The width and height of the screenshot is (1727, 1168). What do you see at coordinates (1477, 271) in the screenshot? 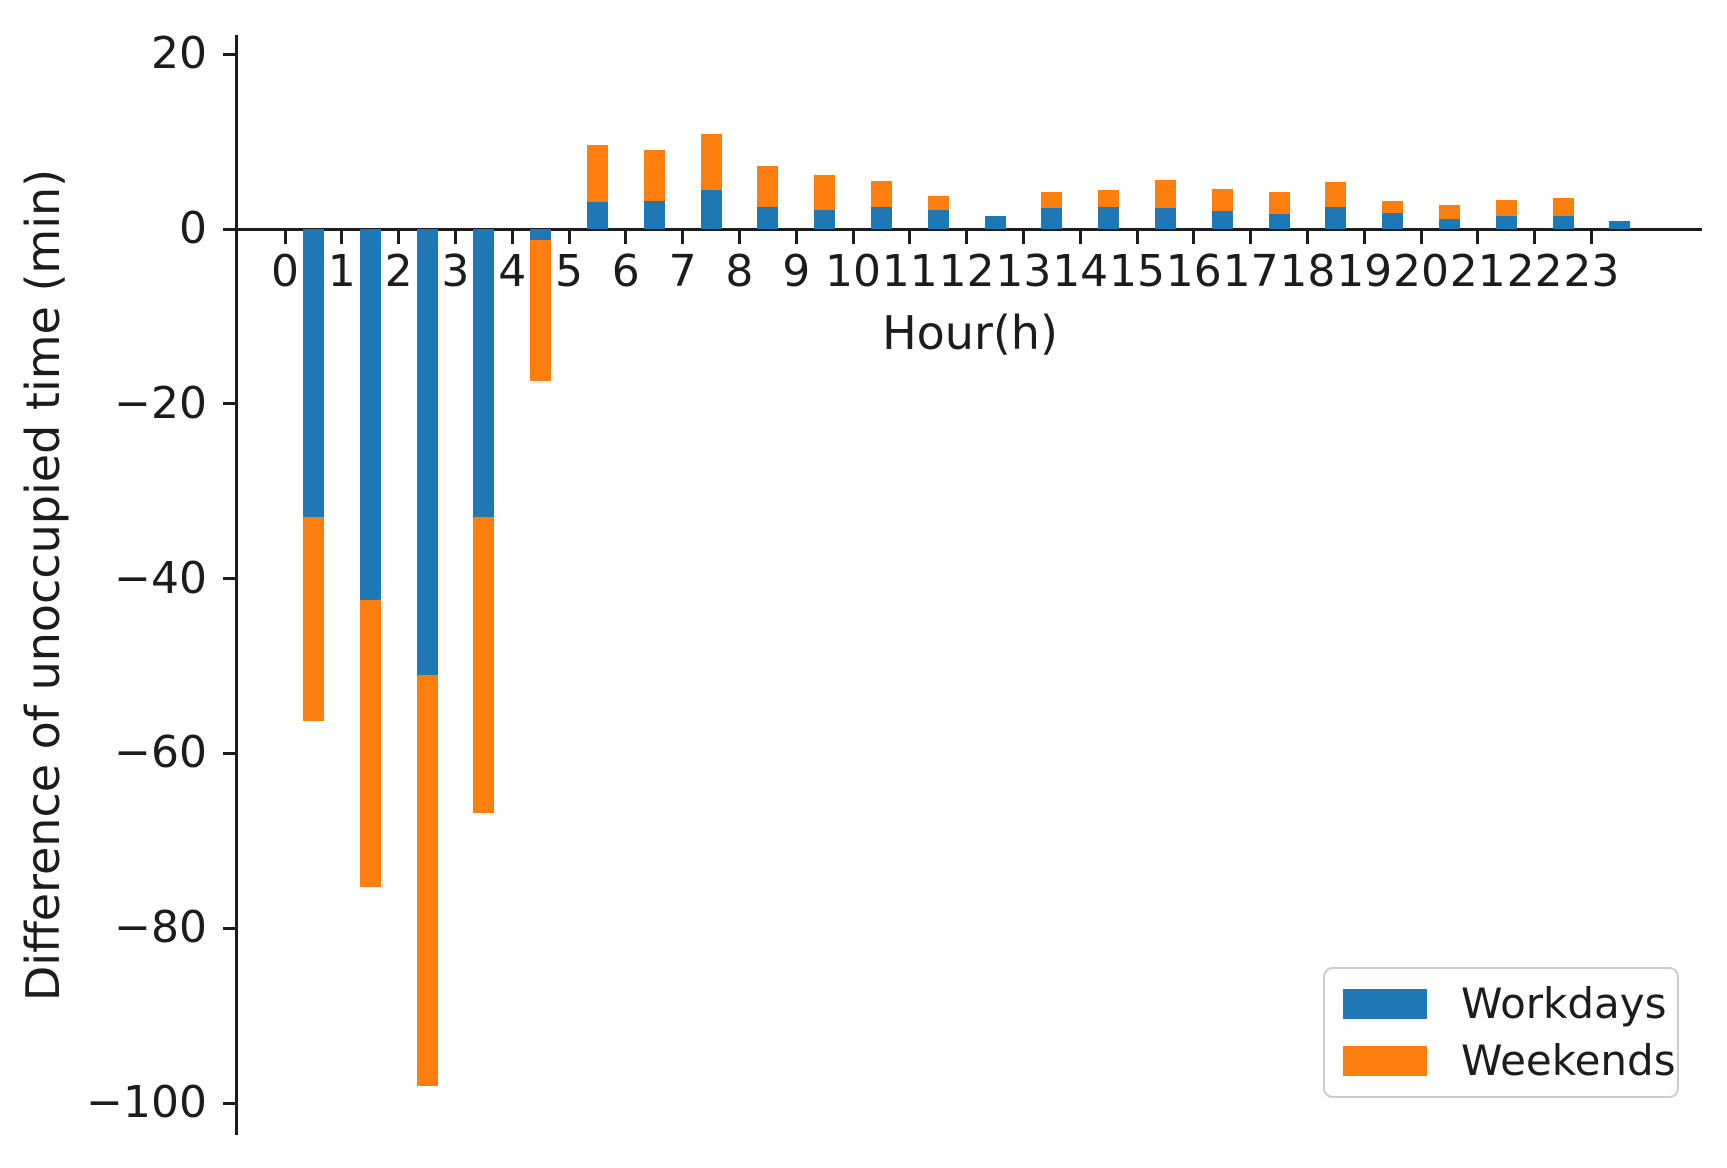
I see `x-tick-label: 21` at bounding box center [1477, 271].